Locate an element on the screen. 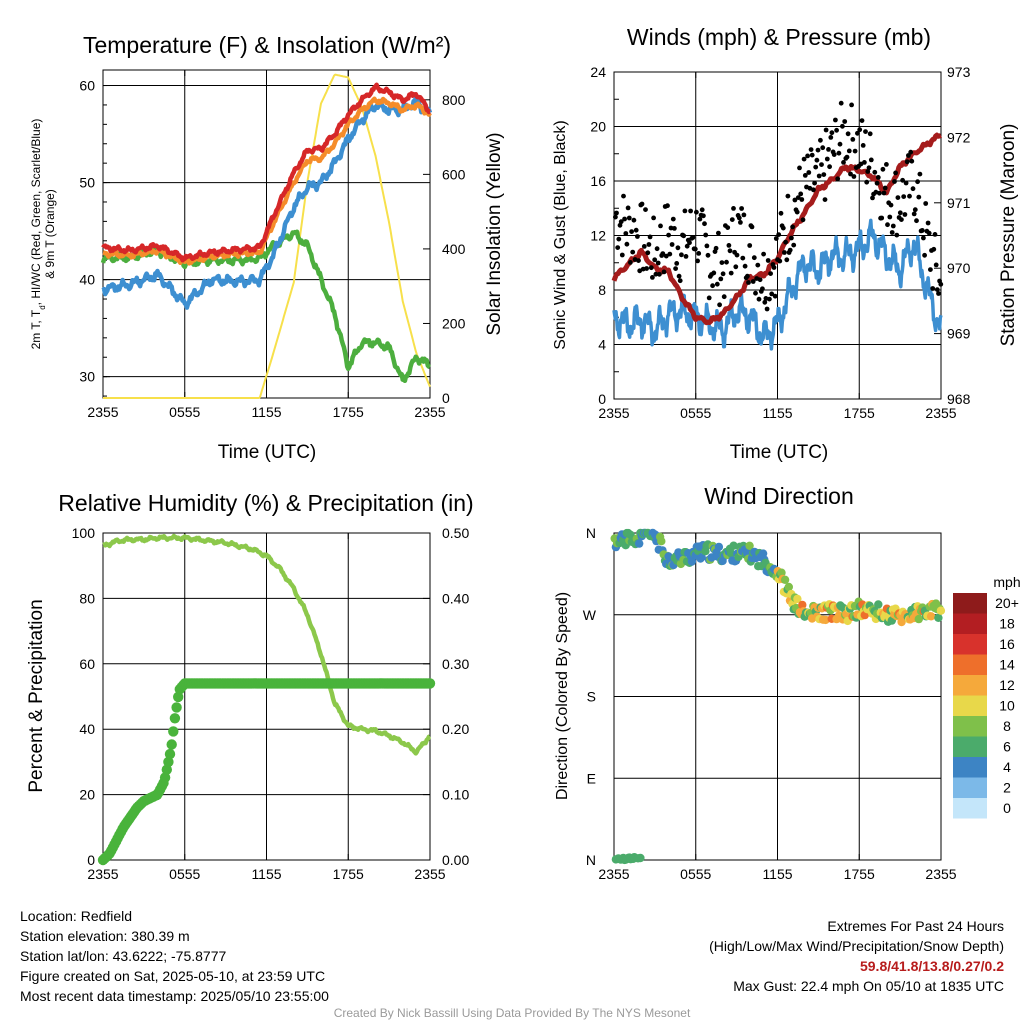 The image size is (1024, 1024). wind-ytick-label: 16 is located at coordinates (598, 181).